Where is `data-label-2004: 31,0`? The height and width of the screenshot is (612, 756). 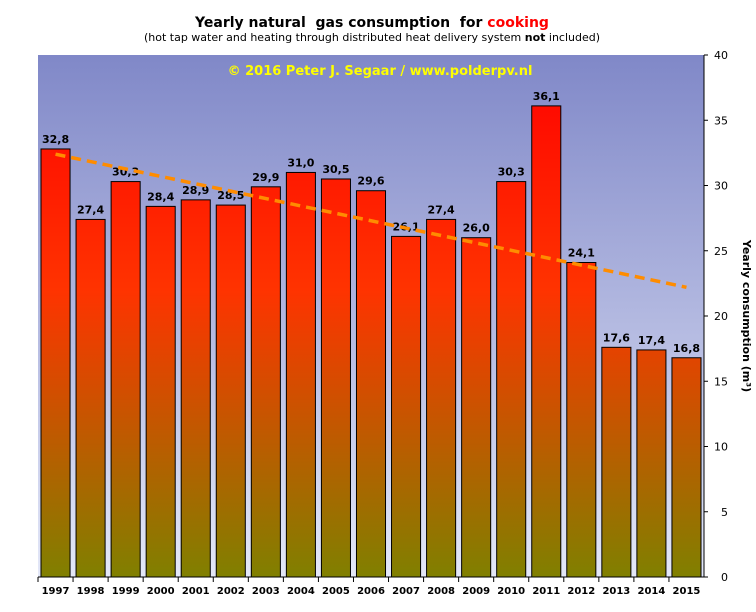
data-label-2004: 31,0 is located at coordinates (300, 162).